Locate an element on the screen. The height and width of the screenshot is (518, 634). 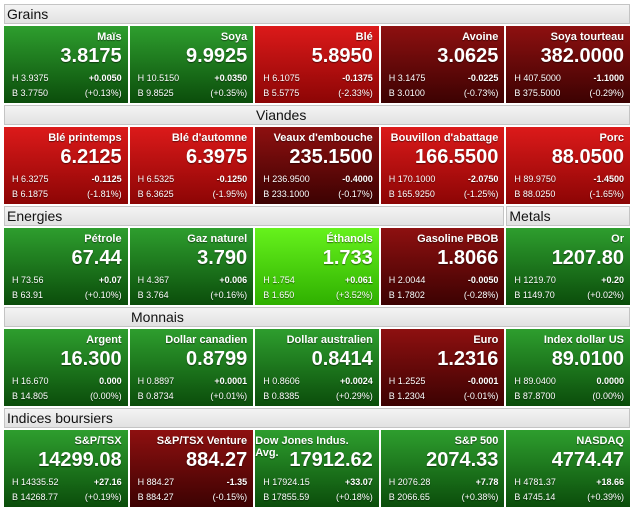
quote-high: H 89.9750 is located at coordinates (535, 179).